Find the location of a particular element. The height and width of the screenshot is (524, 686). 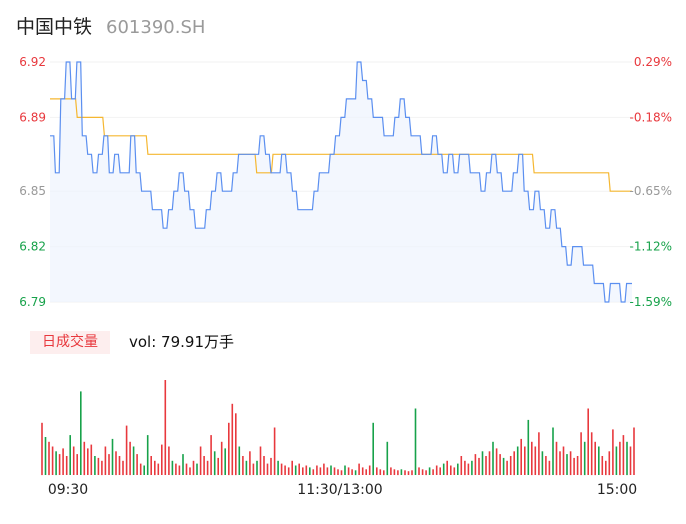

percent-tick-label: -0.18% is located at coordinates (651, 117).